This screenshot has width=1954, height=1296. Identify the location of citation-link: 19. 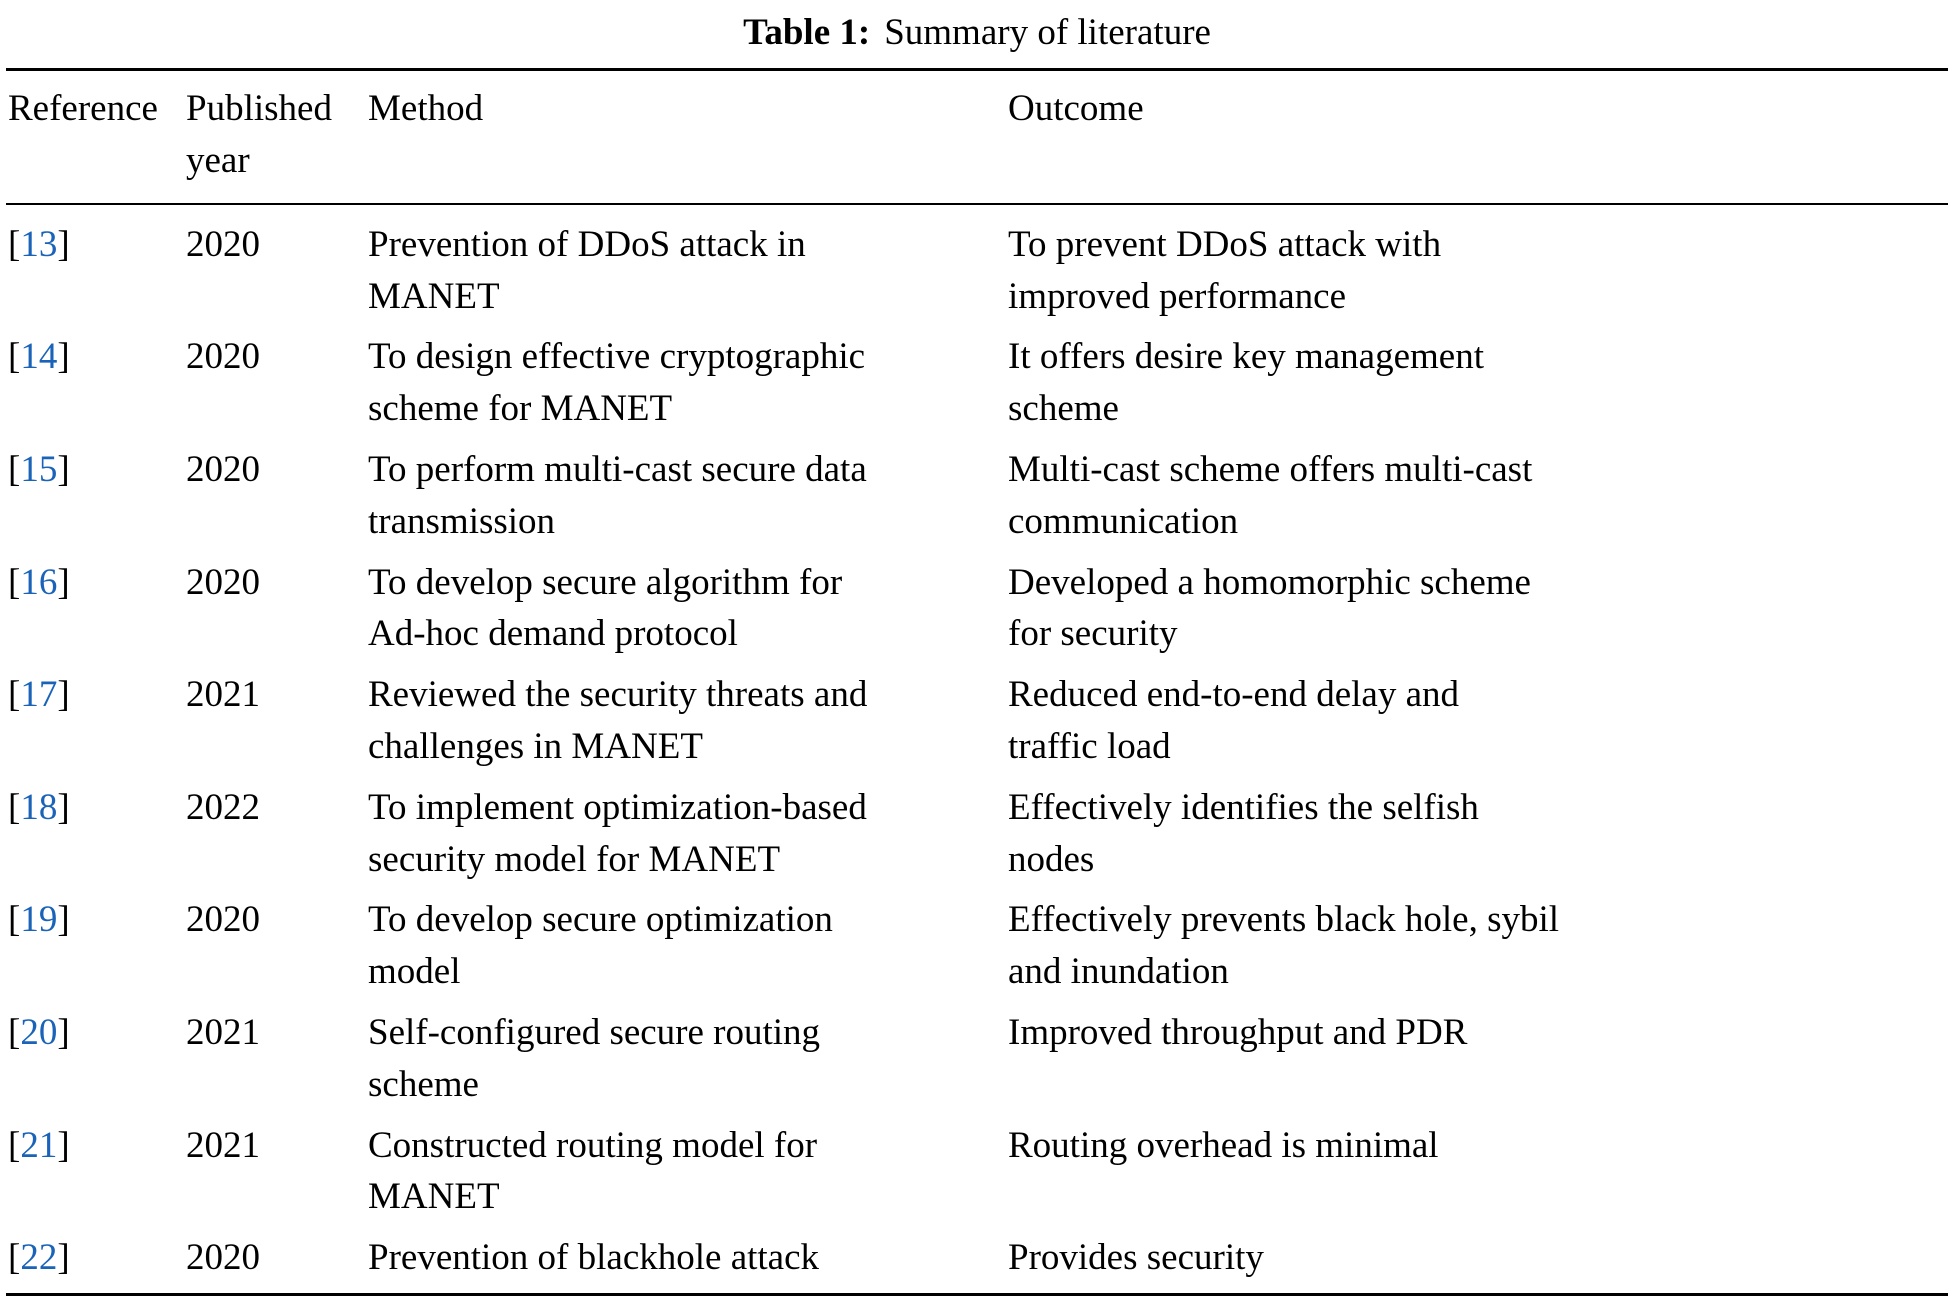
(39, 920).